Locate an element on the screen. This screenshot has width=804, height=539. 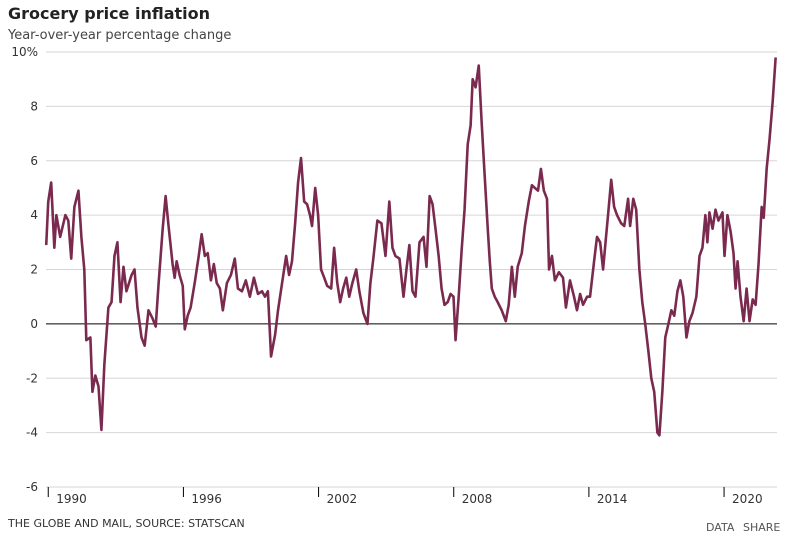
source: THE GLOBE AND MAIL, SOURCE: STATSCAN is located at coordinates (126, 523).